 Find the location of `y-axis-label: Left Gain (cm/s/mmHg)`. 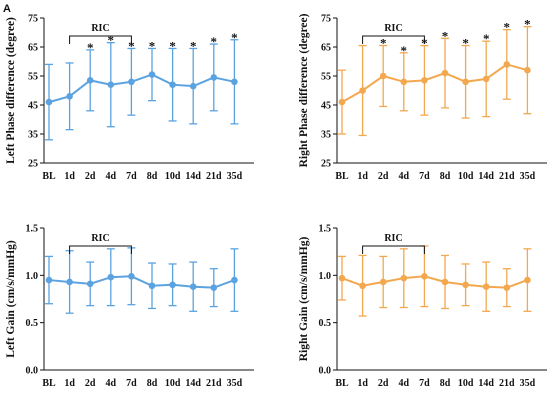

y-axis-label: Left Gain (cm/s/mmHg) is located at coordinates (11, 299).